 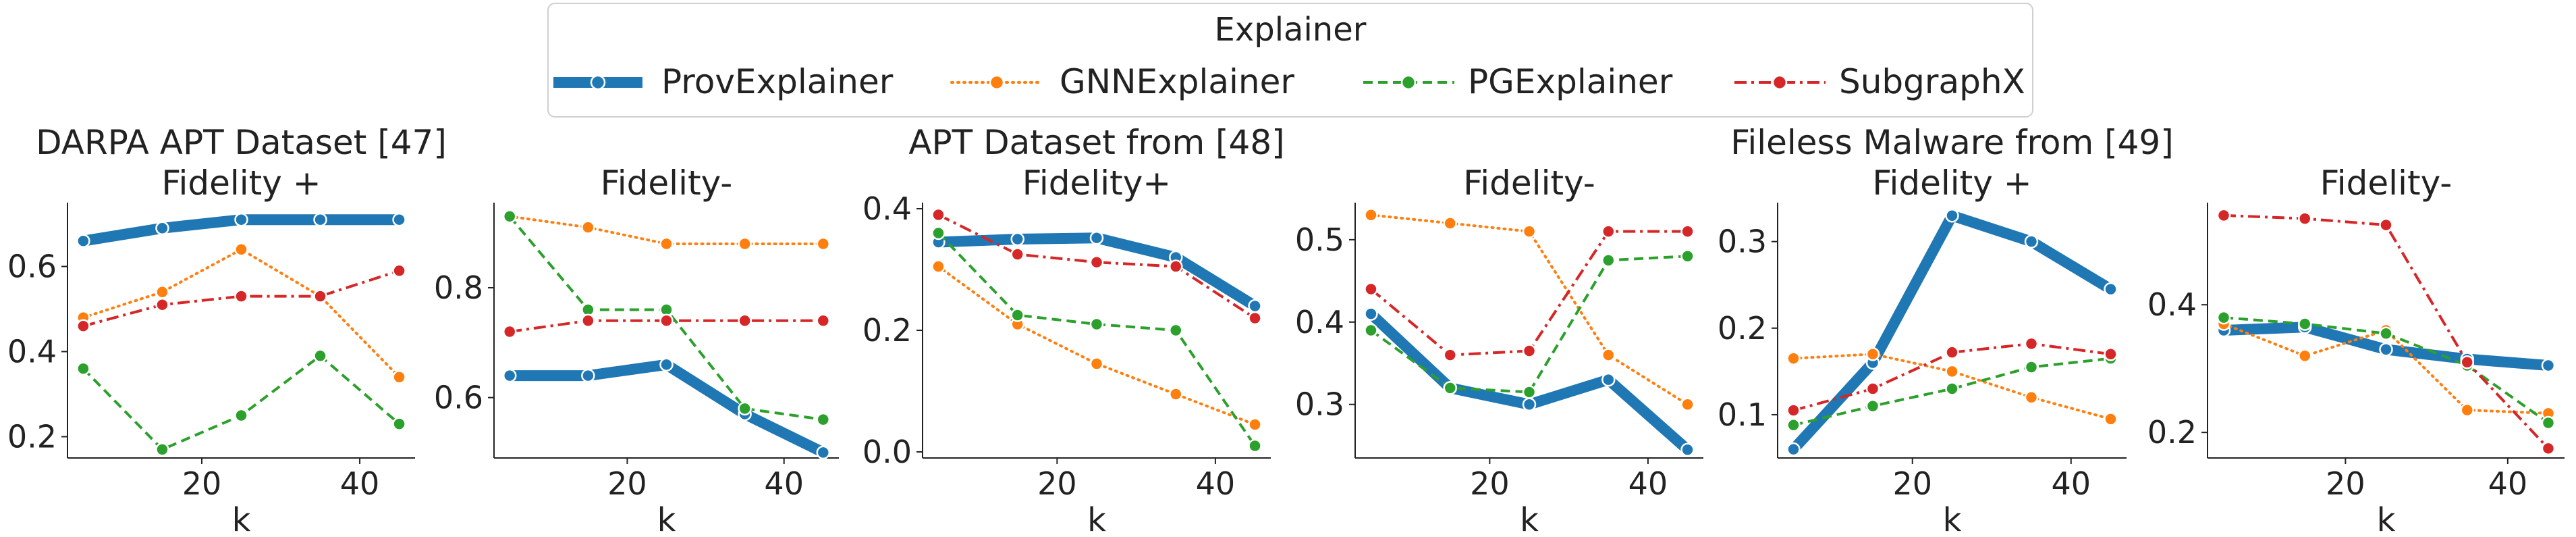 What do you see at coordinates (1097, 345) in the screenshot?
I see `panel-3-series-gnnexplainer` at bounding box center [1097, 345].